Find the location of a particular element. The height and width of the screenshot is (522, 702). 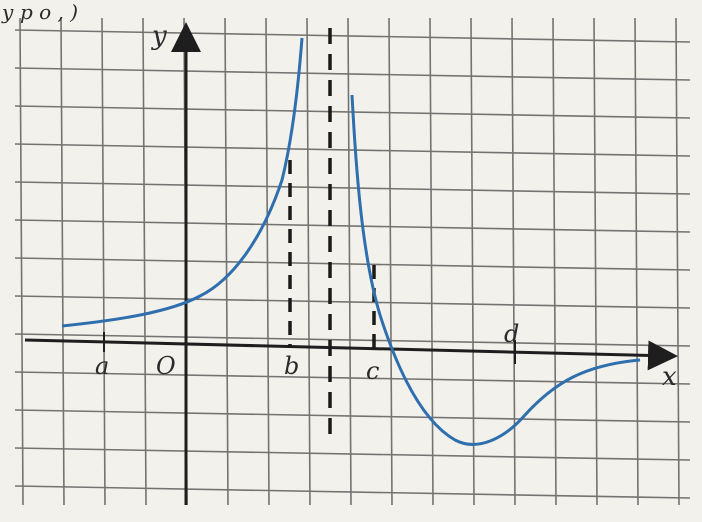

point-label-c: c is located at coordinates (372, 371).